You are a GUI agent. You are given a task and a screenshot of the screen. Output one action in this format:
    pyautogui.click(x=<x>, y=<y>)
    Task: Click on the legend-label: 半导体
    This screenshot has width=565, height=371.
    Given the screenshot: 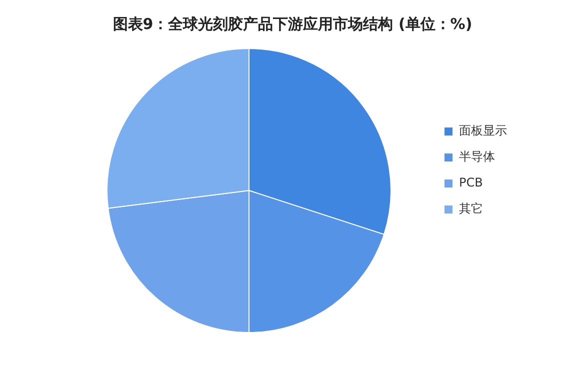 What is the action you would take?
    pyautogui.click(x=477, y=157)
    